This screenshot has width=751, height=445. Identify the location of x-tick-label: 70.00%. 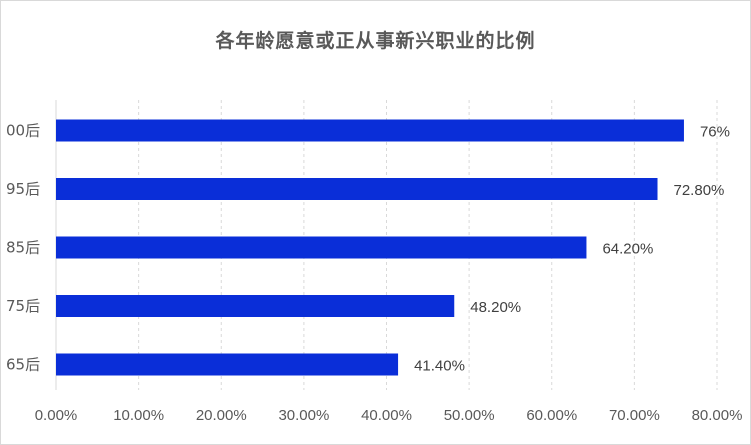
(634, 415).